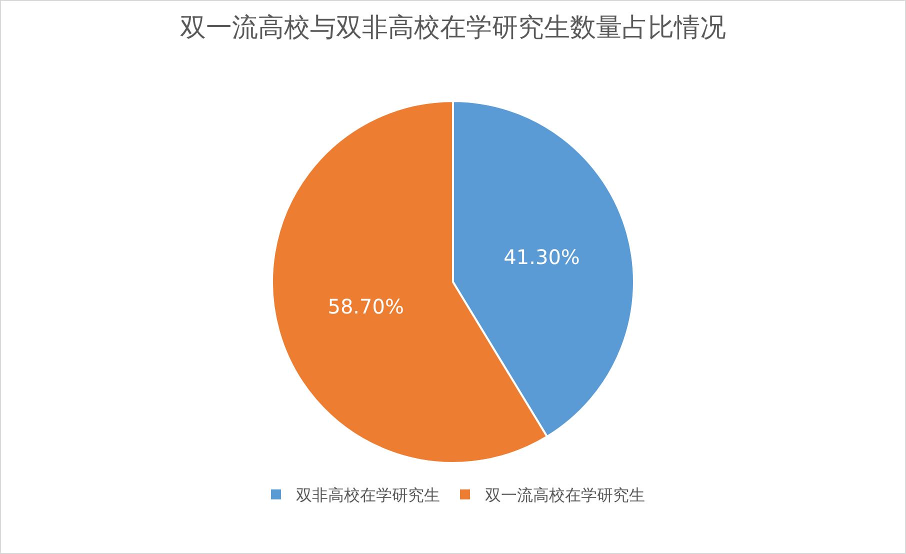 The width and height of the screenshot is (906, 554). Describe the element at coordinates (565, 495) in the screenshot. I see `legend-label: 双一流高校在学研究生` at that location.